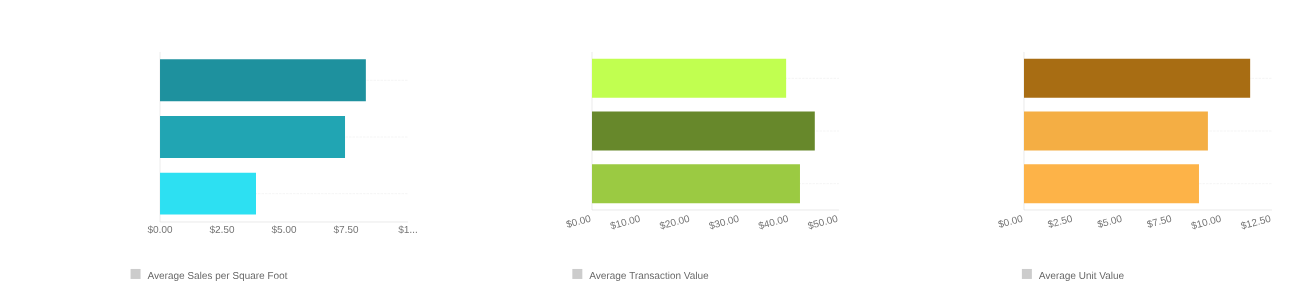 The image size is (1291, 299). Describe the element at coordinates (724, 222) in the screenshot. I see `x-tick-label: $30.00` at that location.